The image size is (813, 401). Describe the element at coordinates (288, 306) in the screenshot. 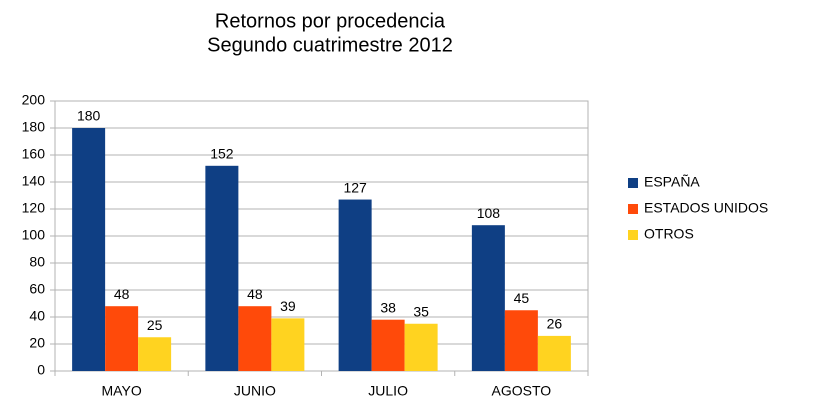

I see `data-label: 39` at that location.